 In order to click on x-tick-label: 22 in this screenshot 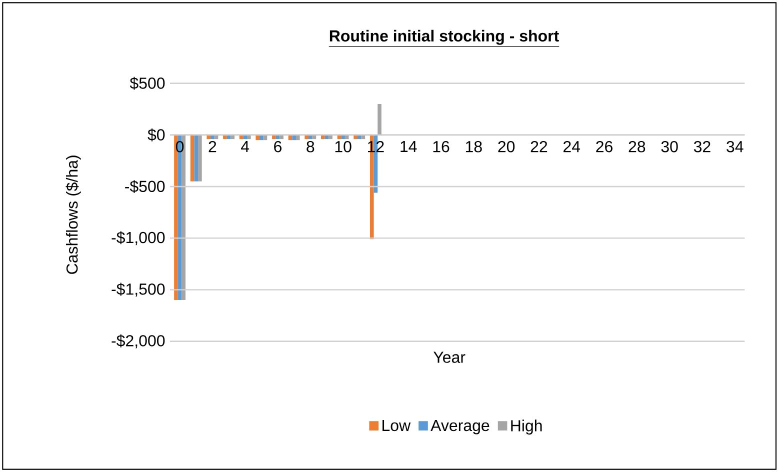, I will do `click(539, 146)`.